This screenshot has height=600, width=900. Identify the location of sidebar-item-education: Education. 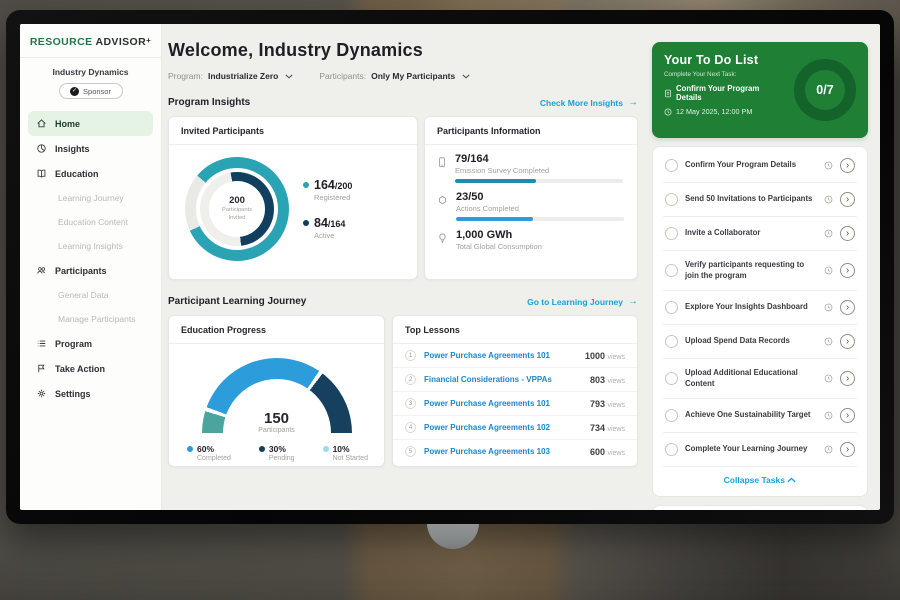
(90, 173).